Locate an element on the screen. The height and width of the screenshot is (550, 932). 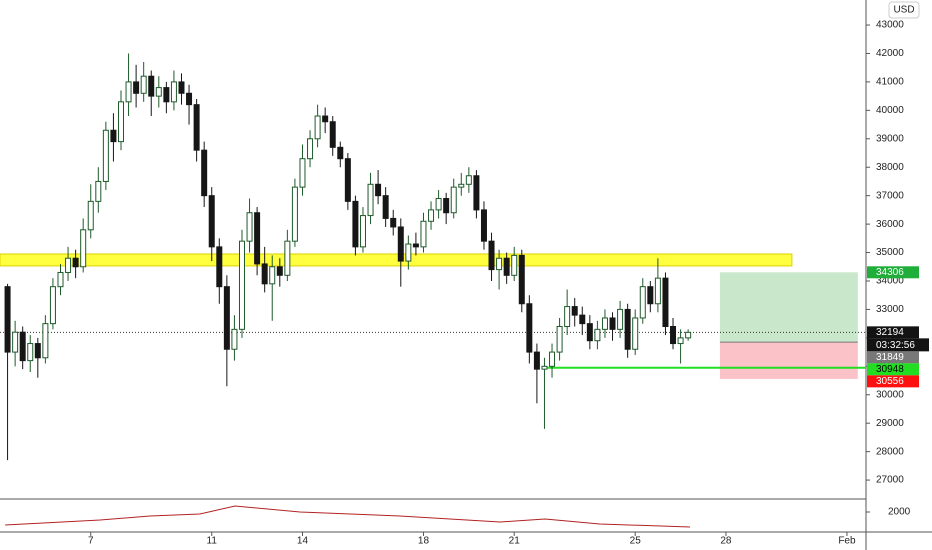
x-tick-label: Feb is located at coordinates (847, 541).